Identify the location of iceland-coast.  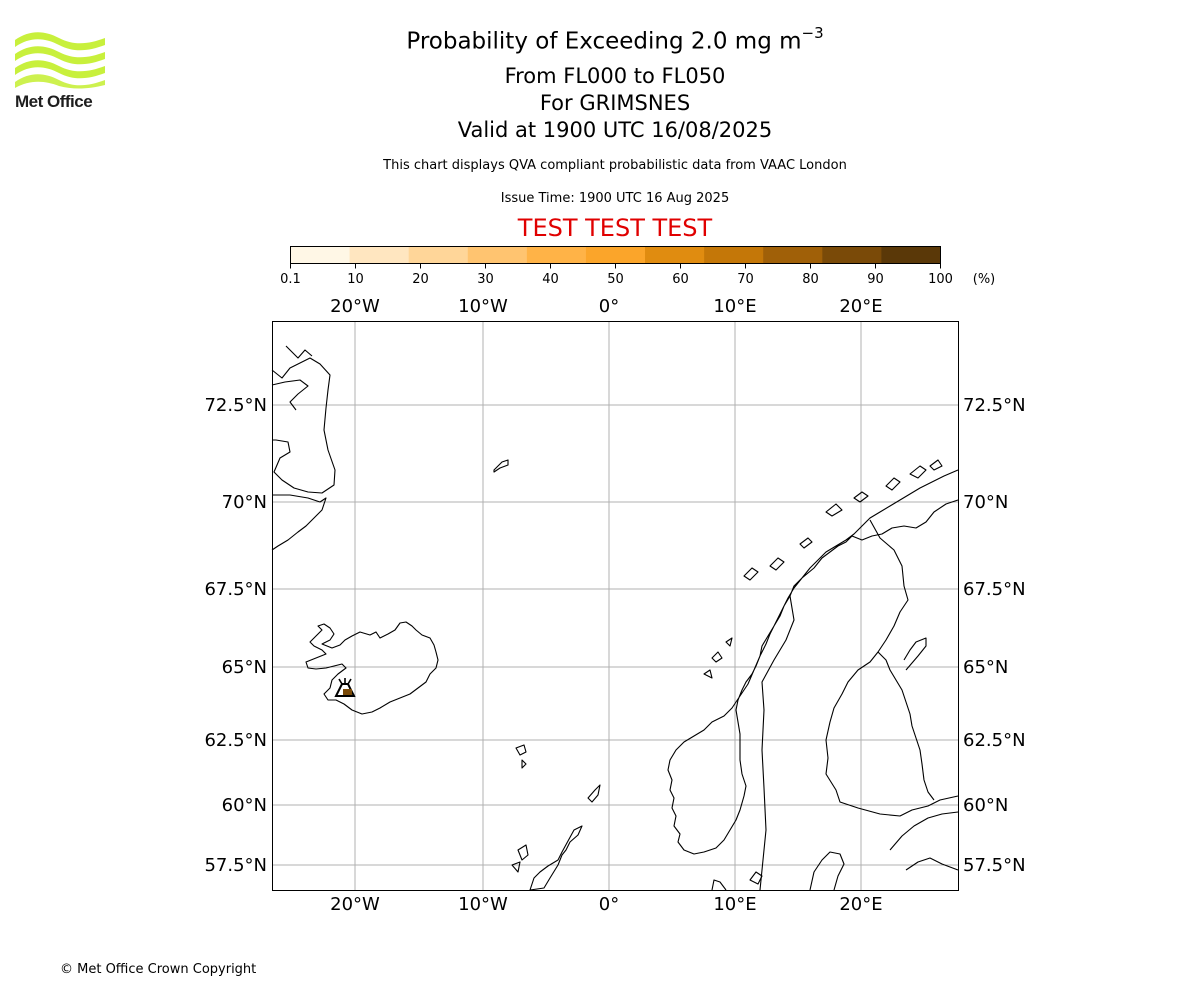
(372, 668).